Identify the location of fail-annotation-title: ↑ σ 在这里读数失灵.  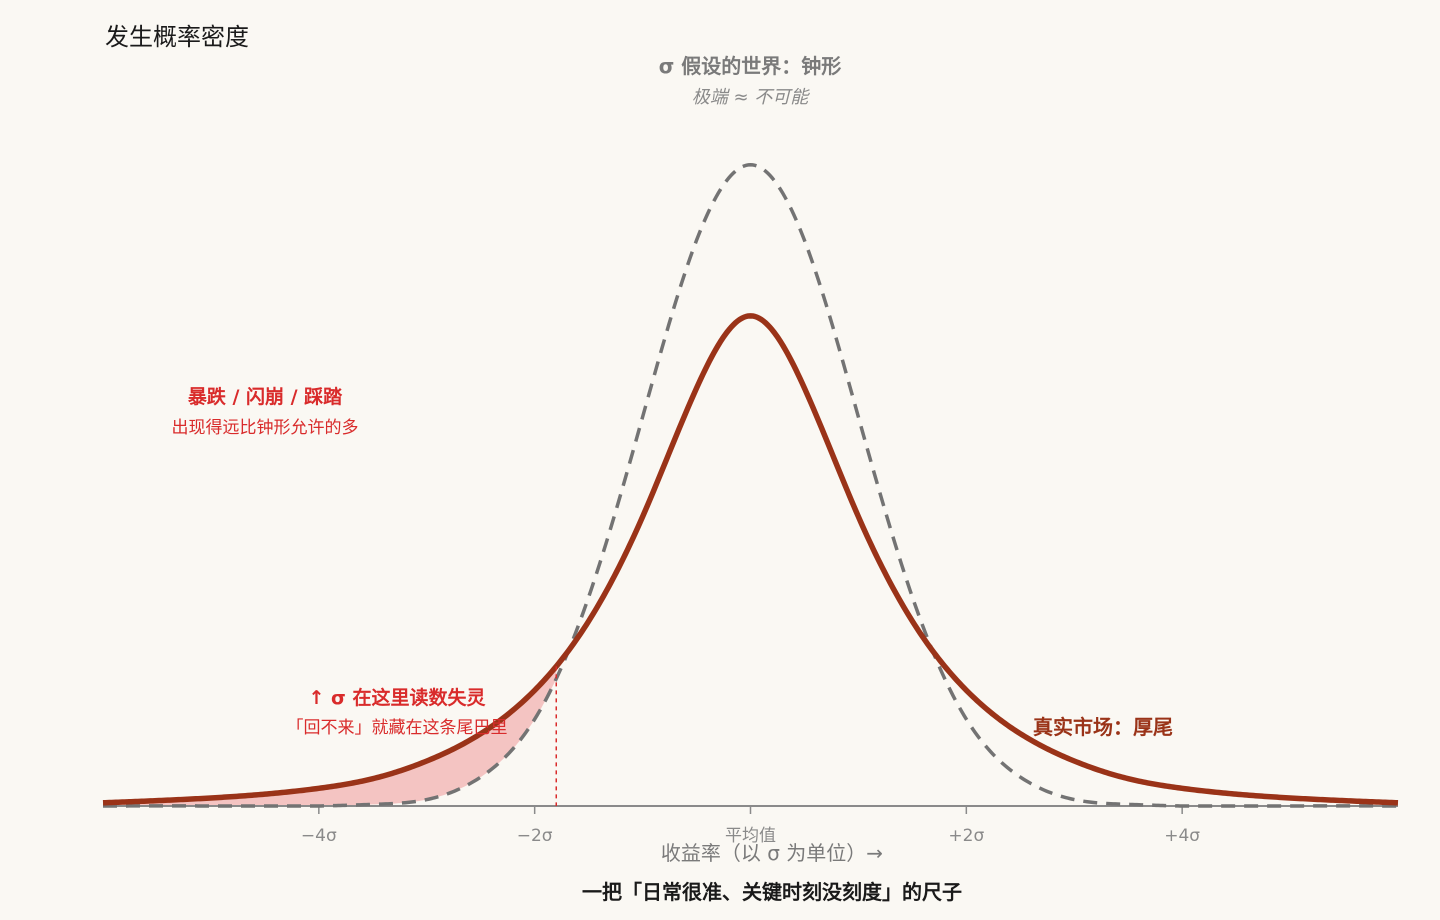
(398, 697).